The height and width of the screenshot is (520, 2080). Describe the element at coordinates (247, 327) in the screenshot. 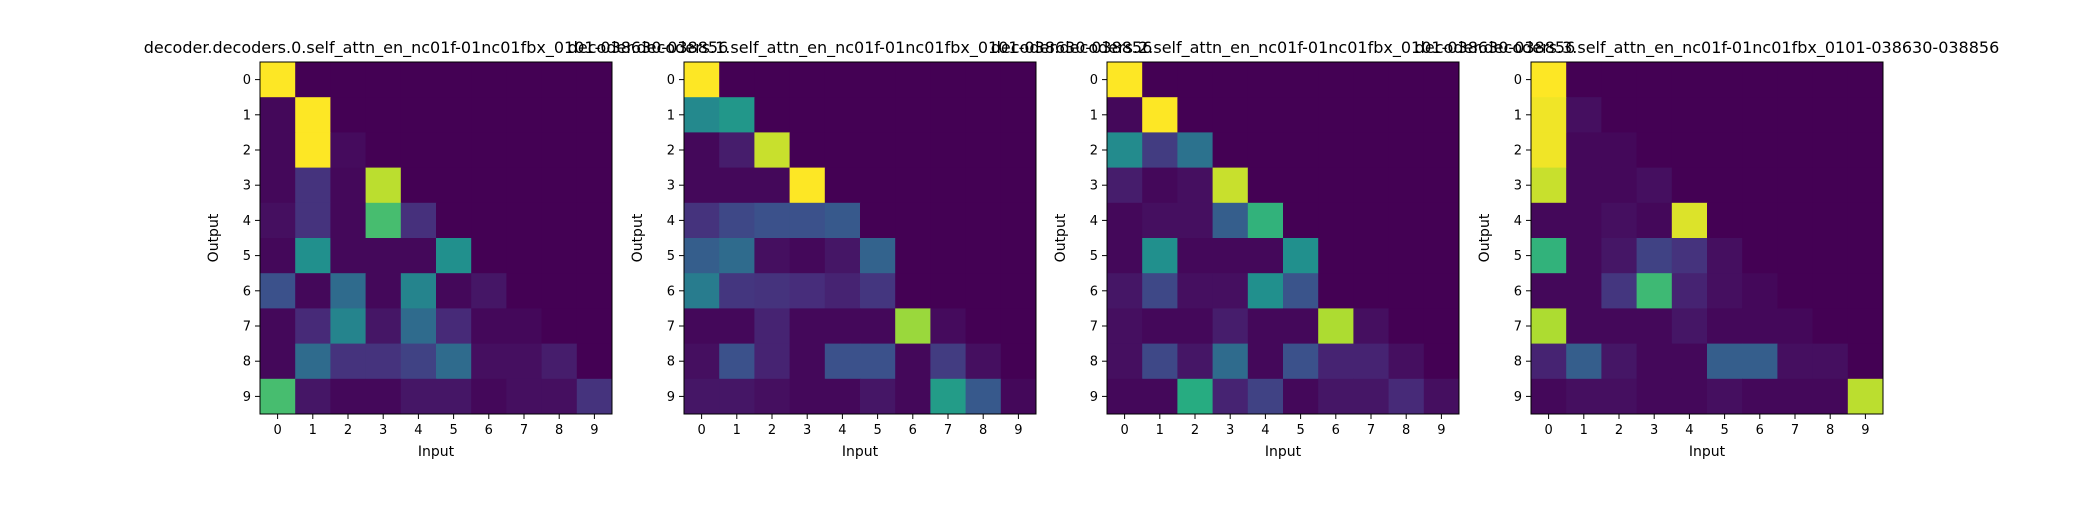

I see `y-tick-label-0-7: 7` at that location.